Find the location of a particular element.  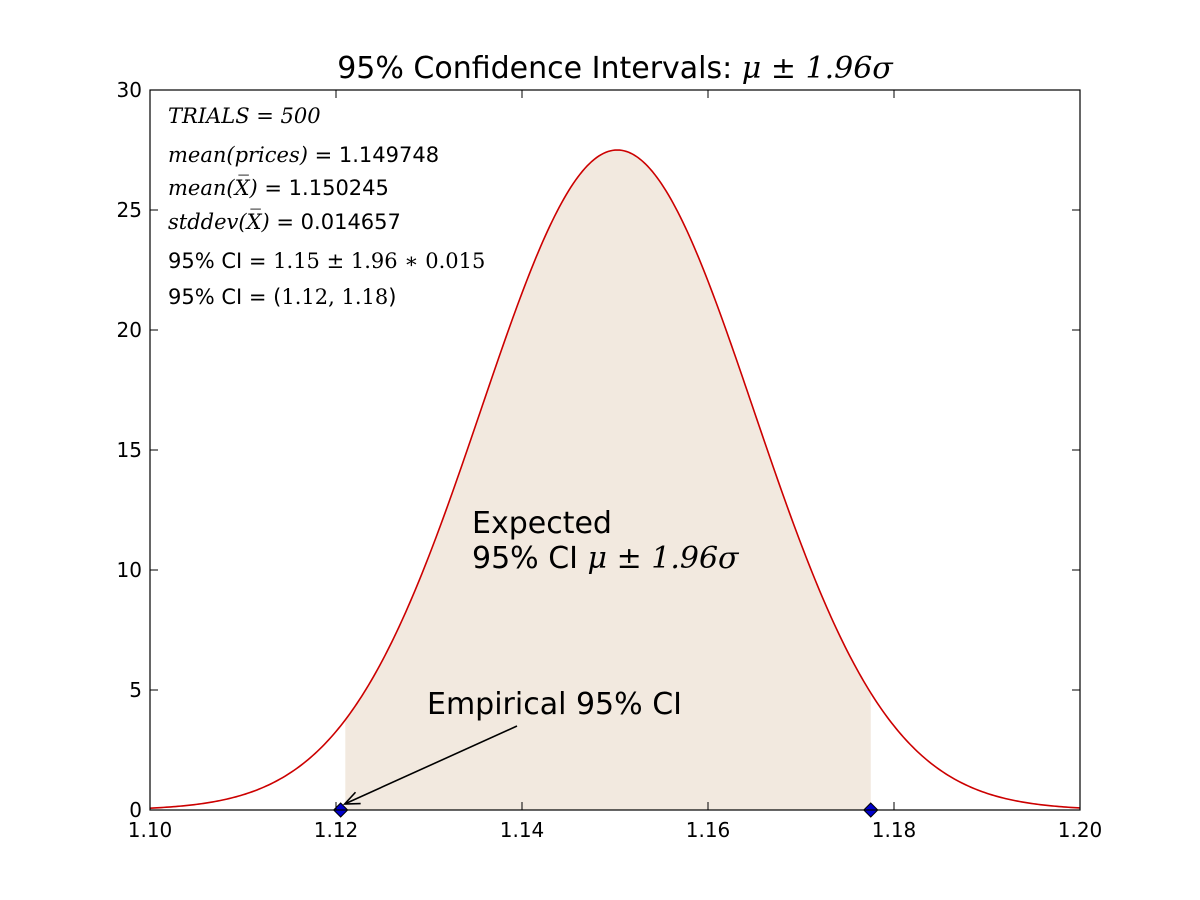

x-tick-label: 1.16 is located at coordinates (708, 830).